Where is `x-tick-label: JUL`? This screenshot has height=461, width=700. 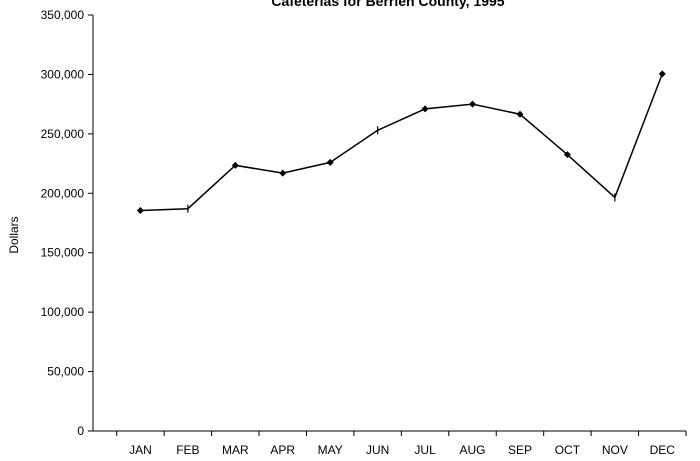
x-tick-label: JUL is located at coordinates (425, 450).